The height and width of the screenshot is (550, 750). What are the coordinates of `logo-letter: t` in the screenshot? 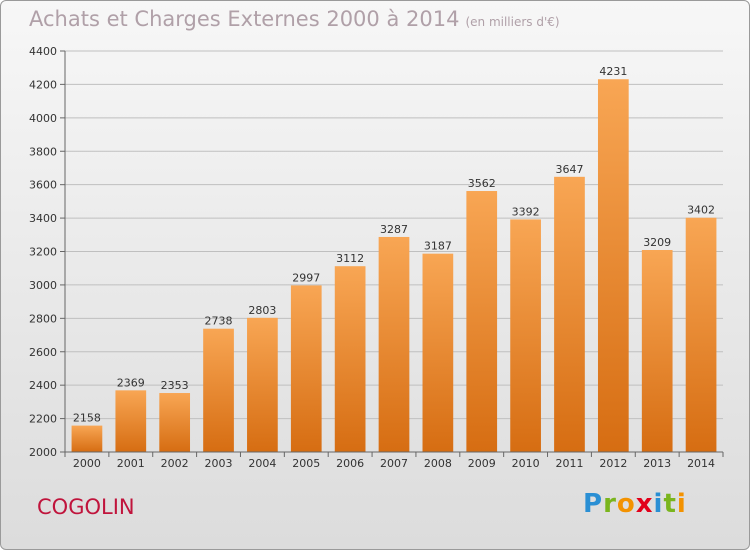 It's located at (670, 504).